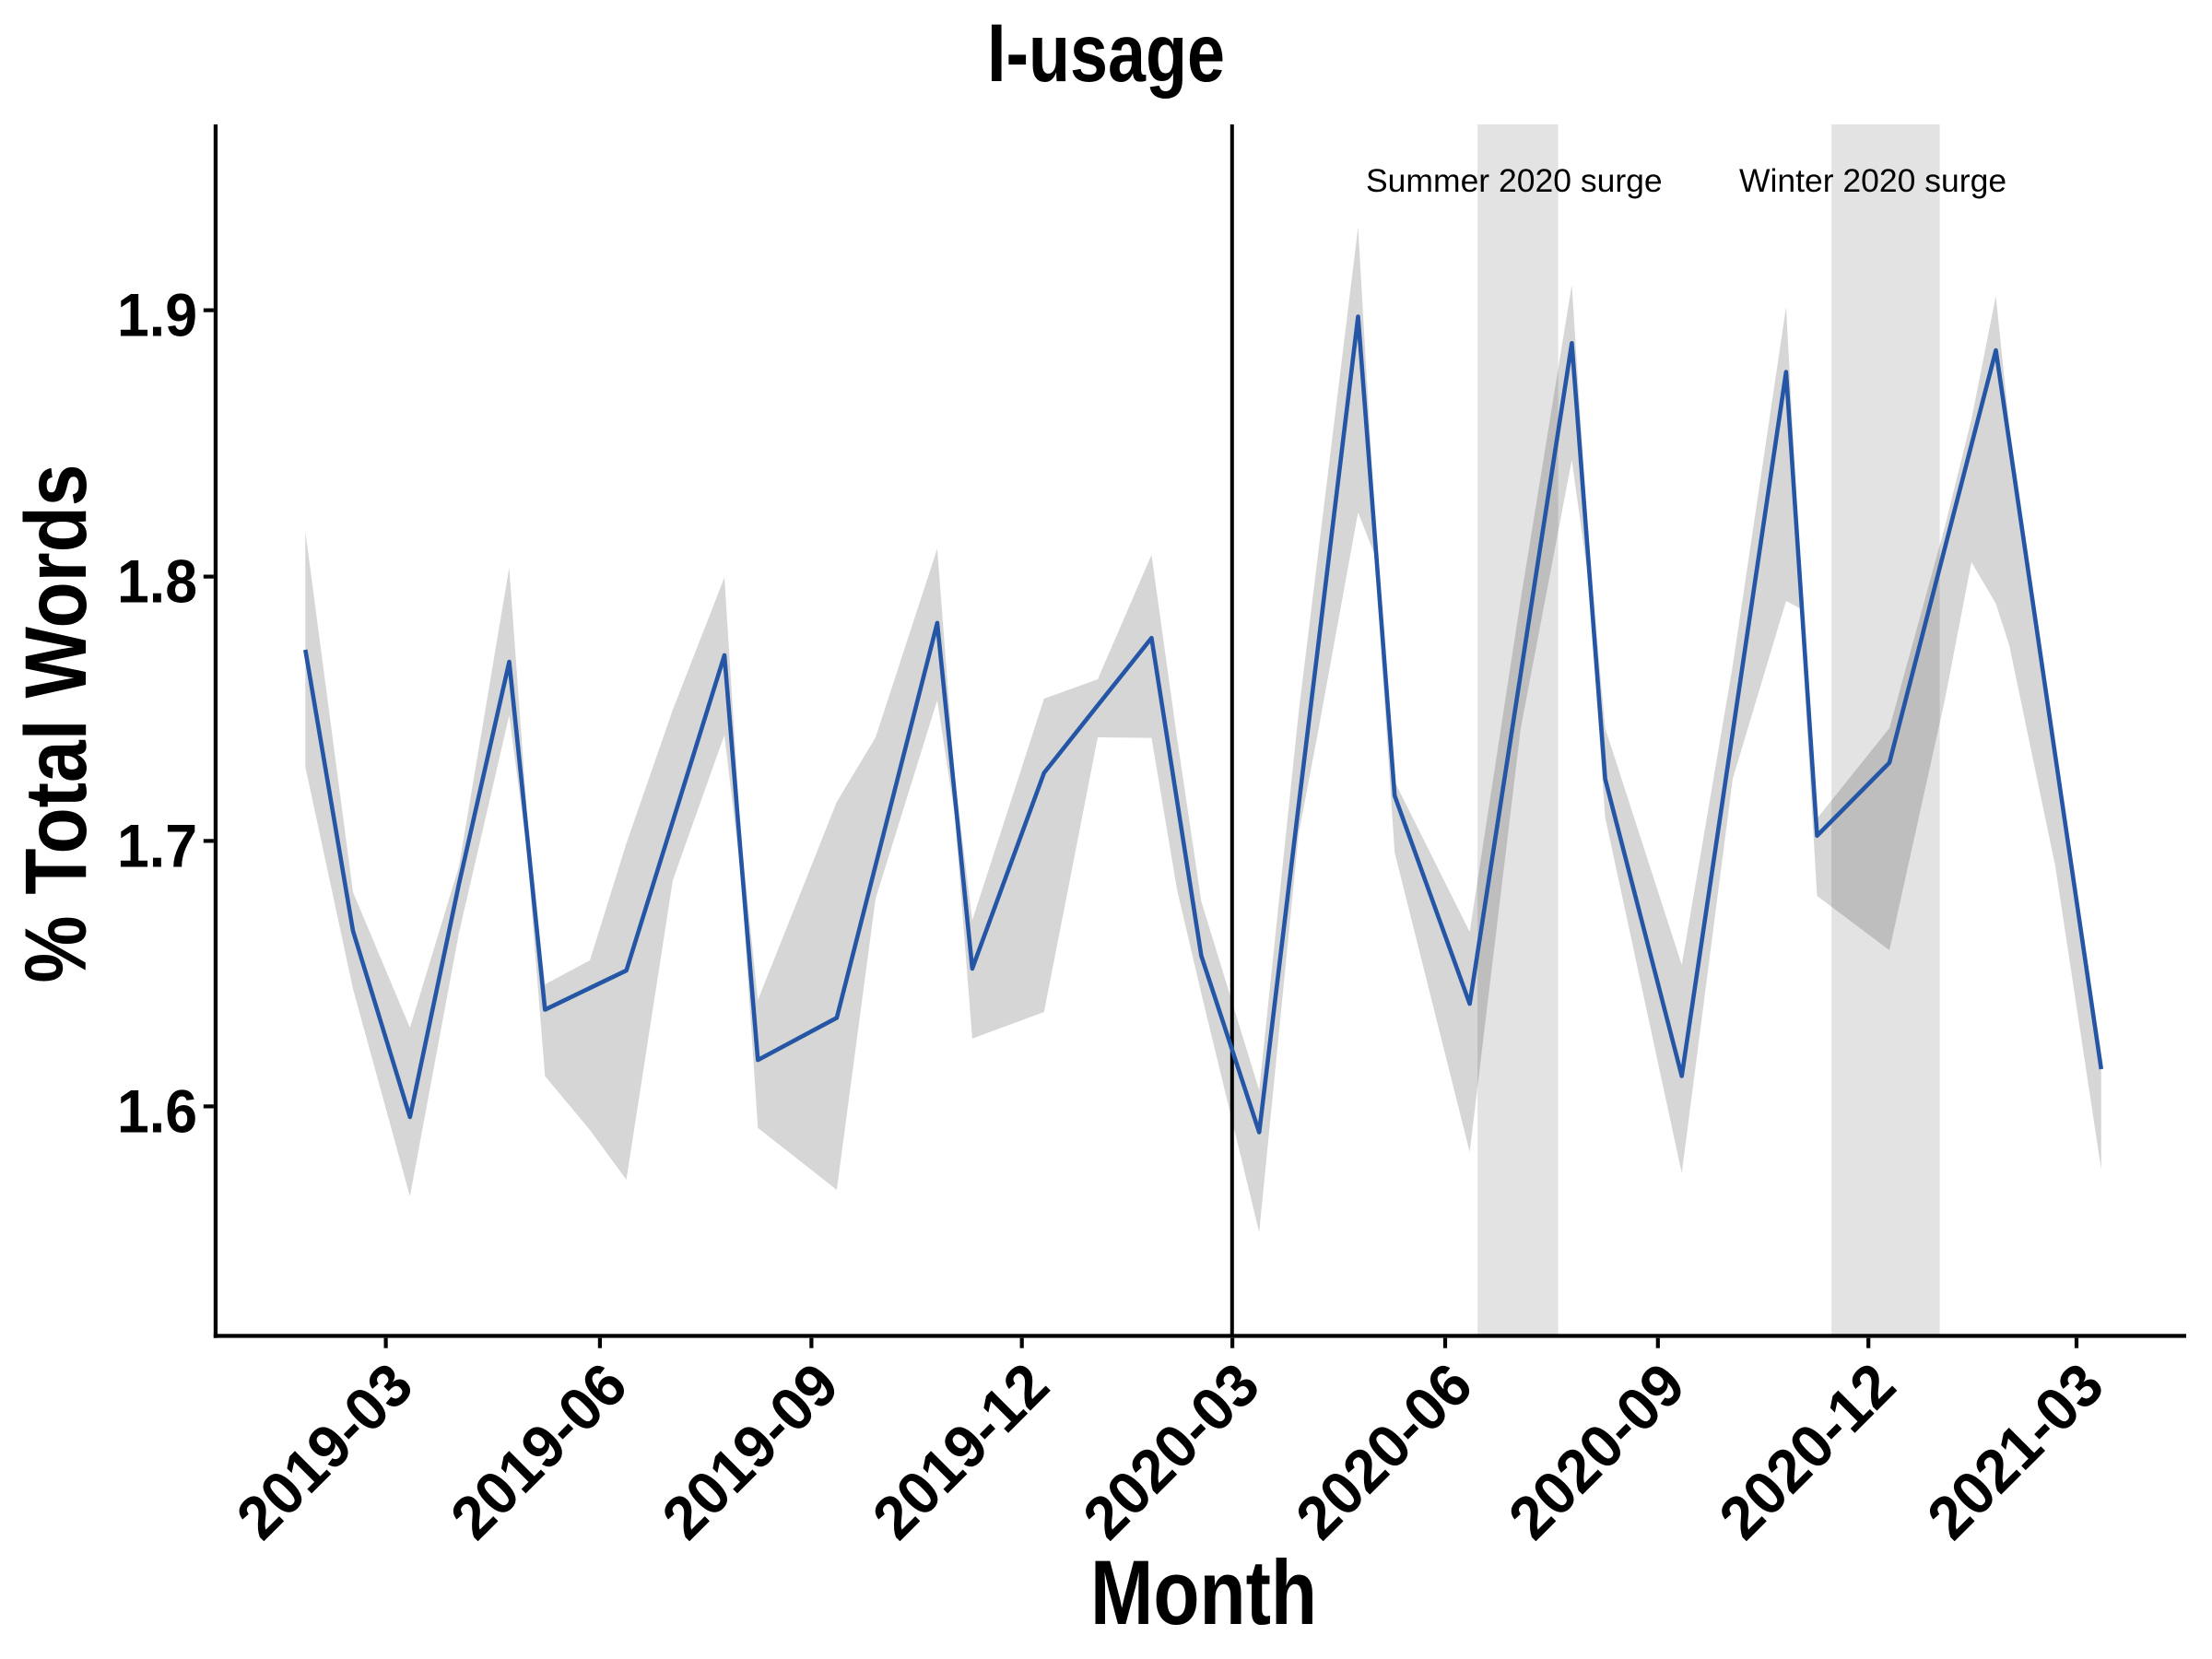 The width and height of the screenshot is (2212, 1659). What do you see at coordinates (56, 724) in the screenshot?
I see `svg-text: % Total Words` at bounding box center [56, 724].